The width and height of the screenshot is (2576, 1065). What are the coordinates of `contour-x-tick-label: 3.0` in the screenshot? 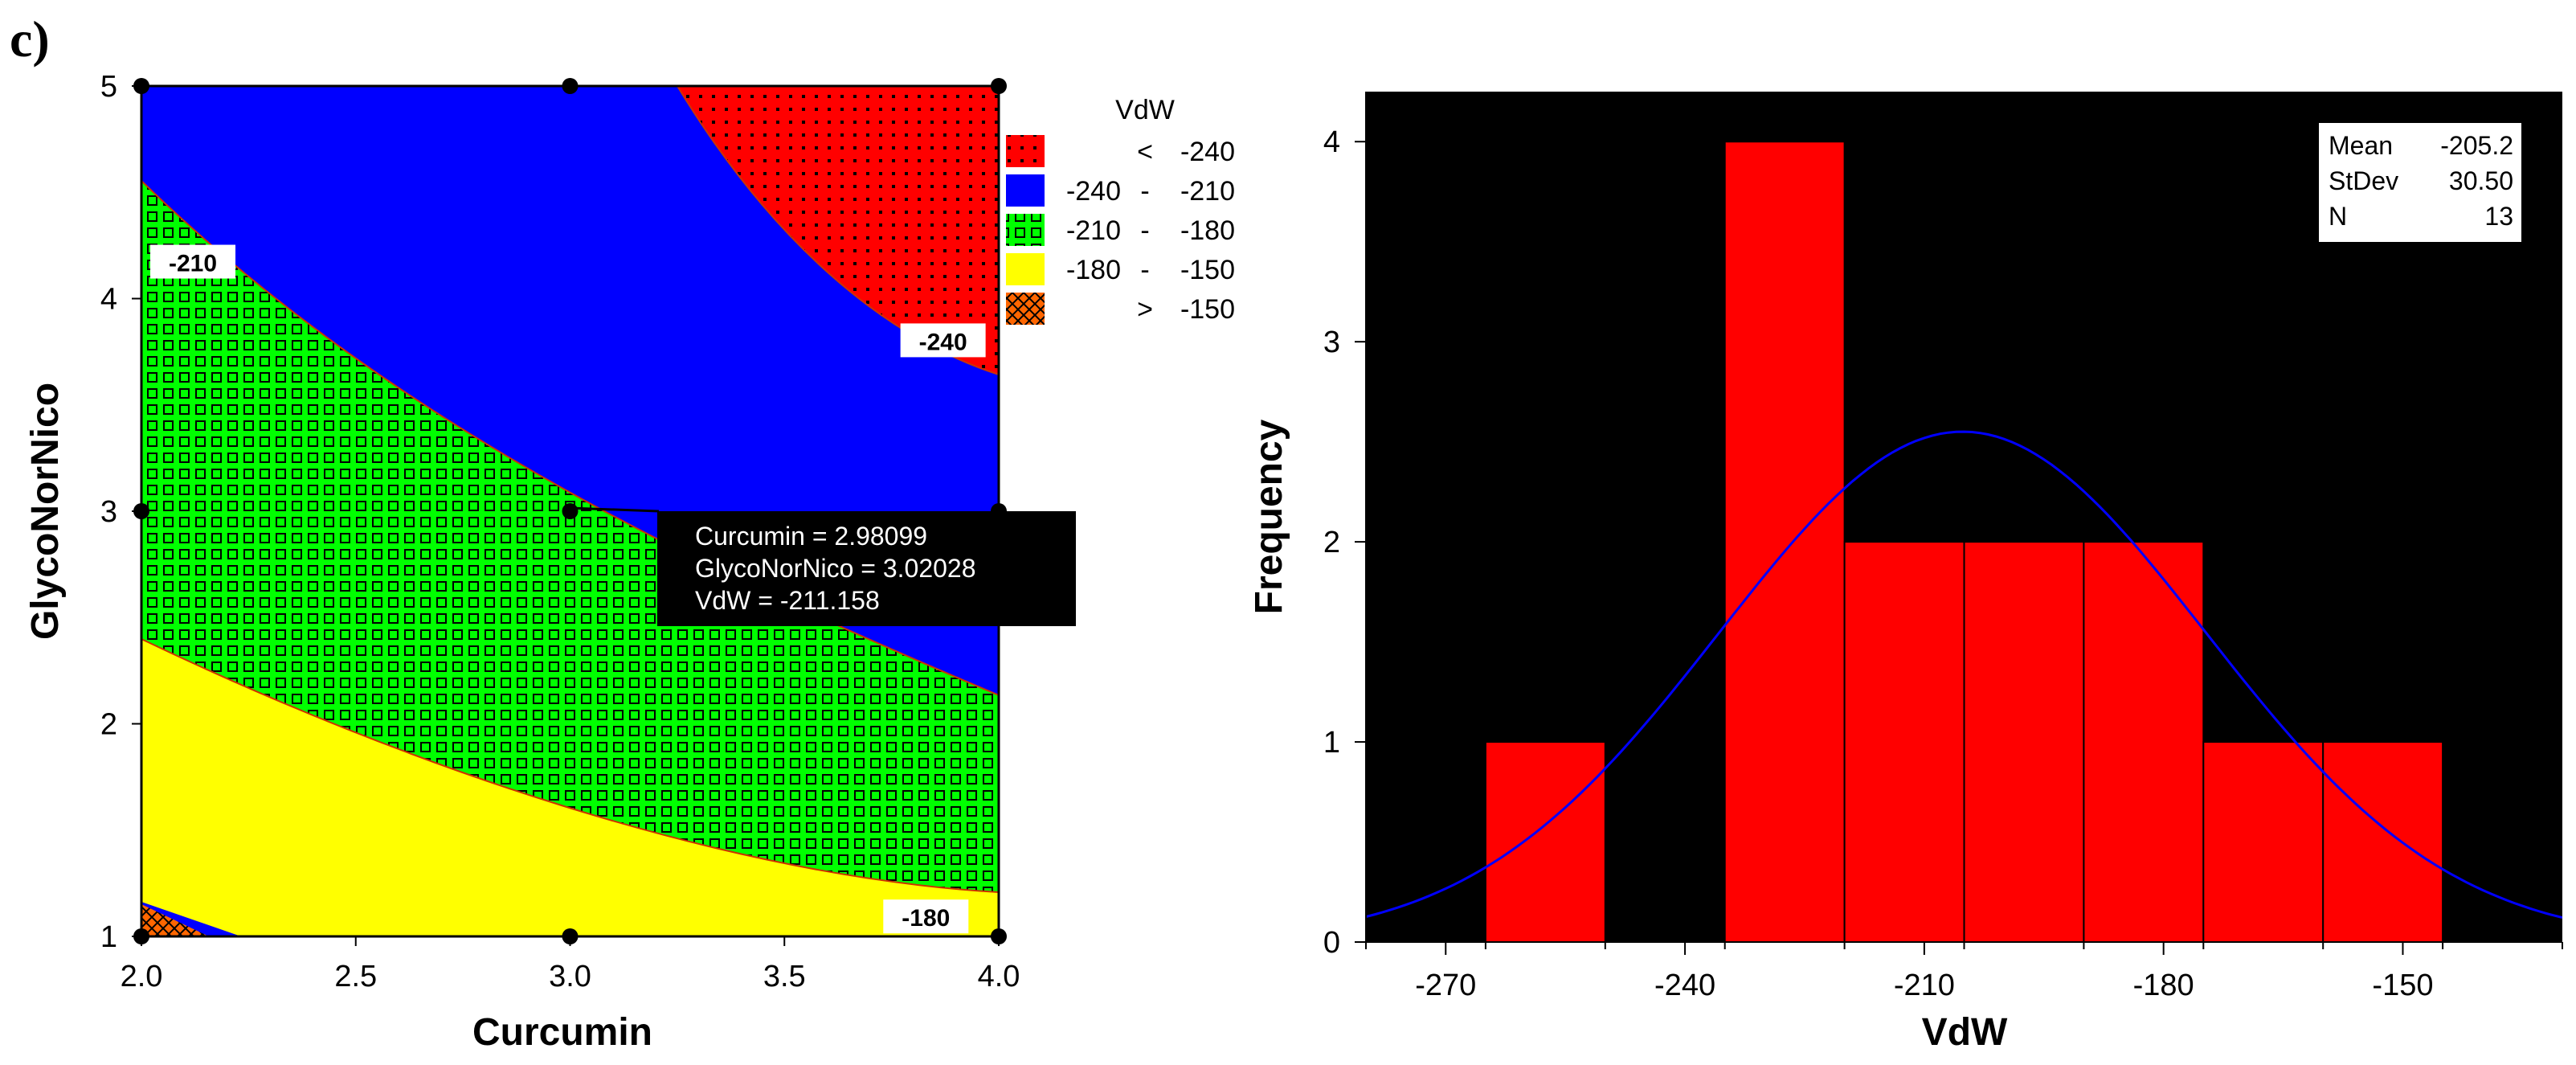 It's located at (570, 976).